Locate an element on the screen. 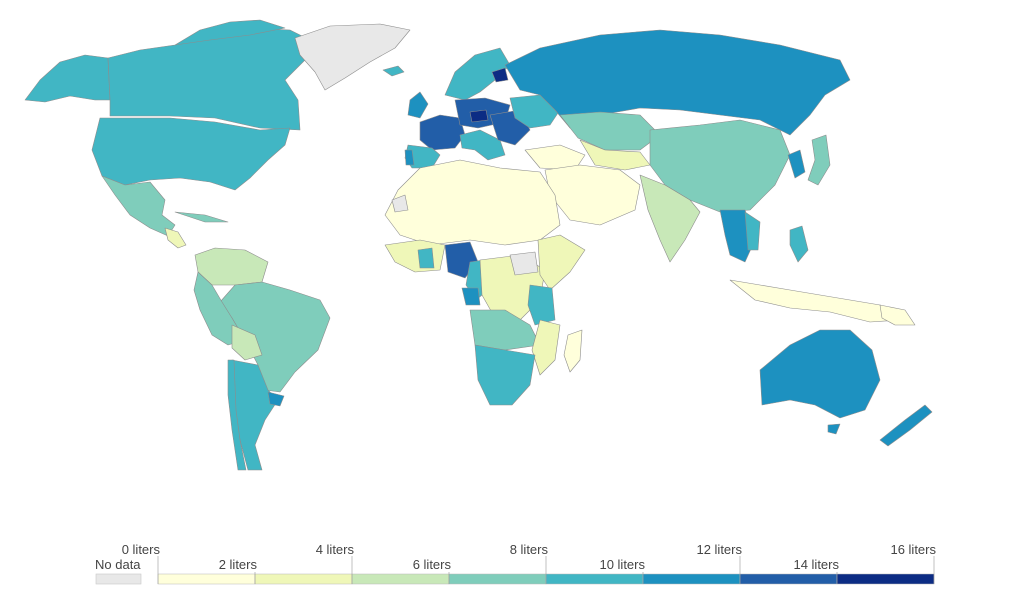 Image resolution: width=1011 pixels, height=592 pixels. region-alaska is located at coordinates (67, 78).